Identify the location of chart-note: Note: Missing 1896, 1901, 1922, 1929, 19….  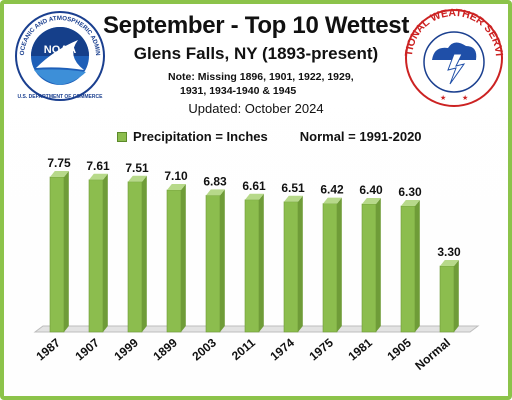
(261, 84).